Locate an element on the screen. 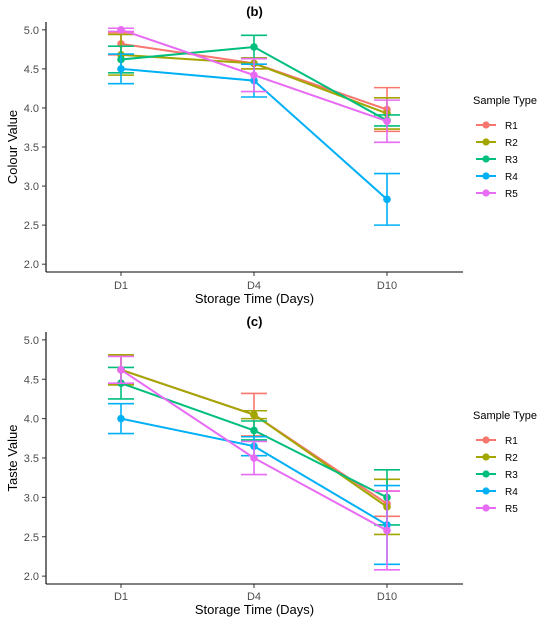 The image size is (550, 620). chart-title: (c) is located at coordinates (255, 321).